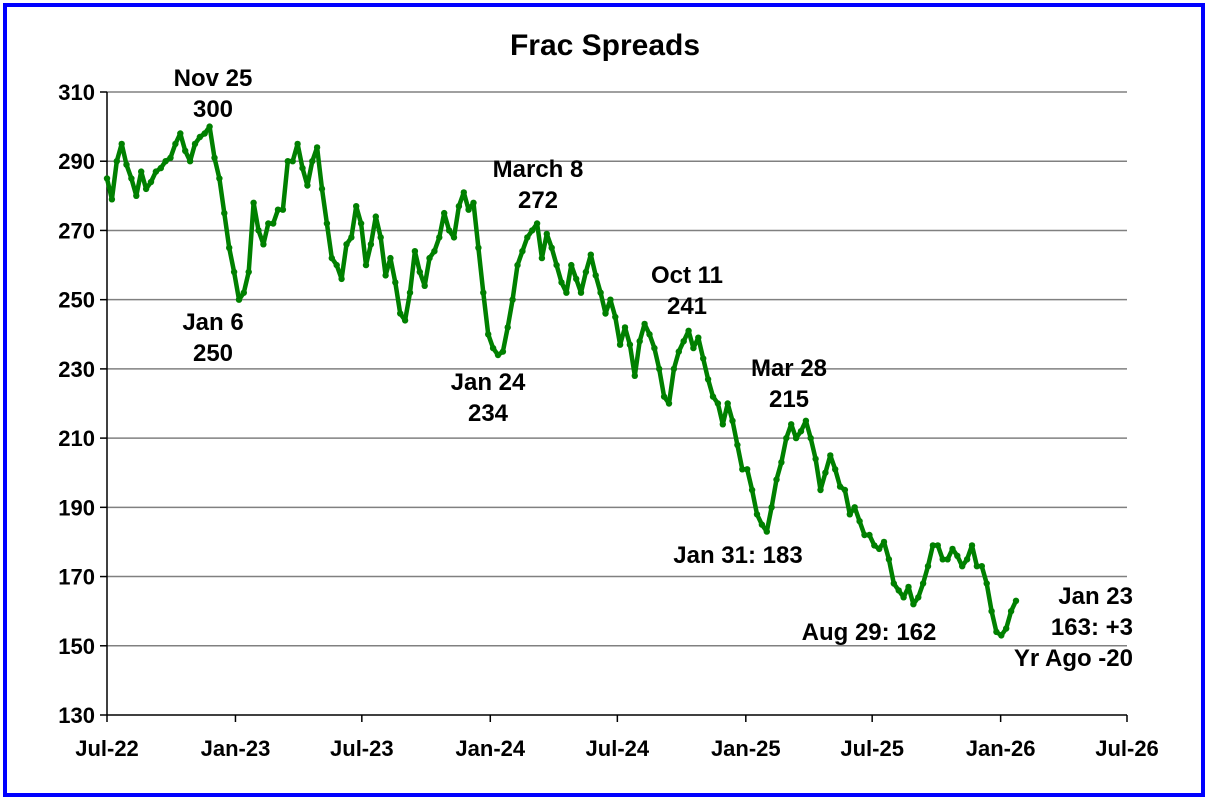 Image resolution: width=1206 pixels, height=798 pixels. I want to click on annotation-line: Nov 25, so click(213, 78).